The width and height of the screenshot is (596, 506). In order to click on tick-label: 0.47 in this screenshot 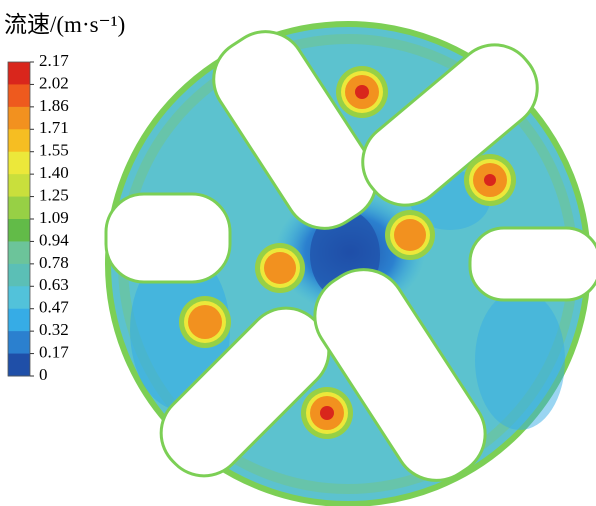, I will do `click(54, 307)`.